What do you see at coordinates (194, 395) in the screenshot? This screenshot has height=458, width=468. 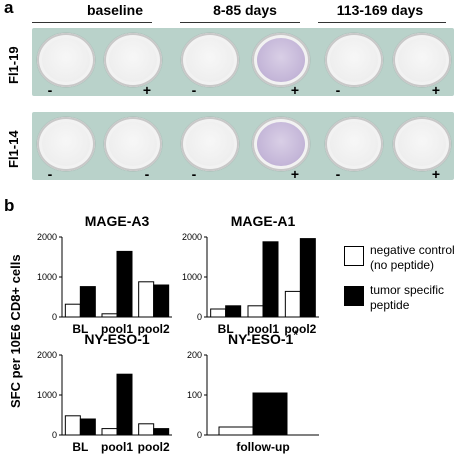 I see `y-tick-label: 100` at bounding box center [194, 395].